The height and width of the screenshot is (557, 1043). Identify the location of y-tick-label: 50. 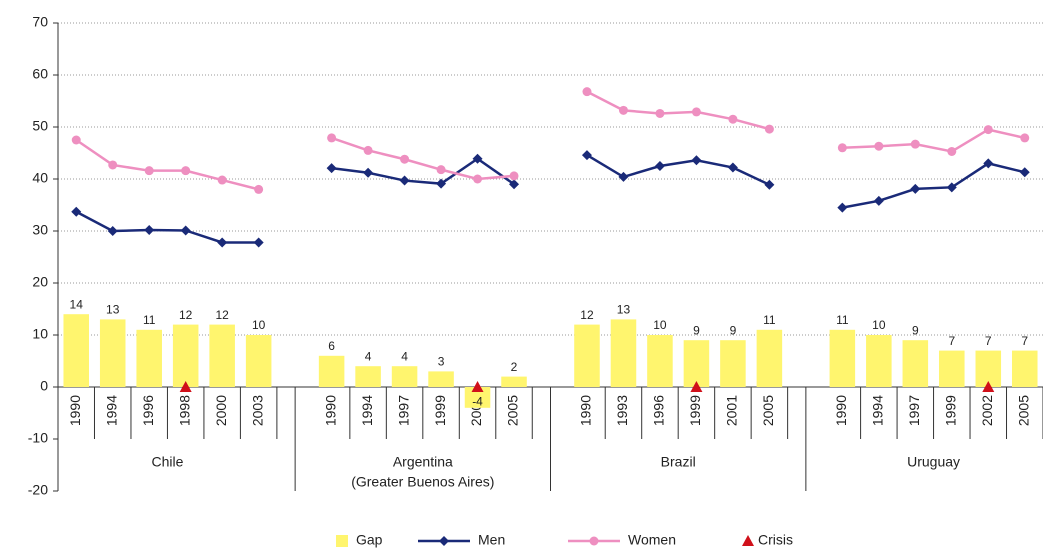
(40, 126).